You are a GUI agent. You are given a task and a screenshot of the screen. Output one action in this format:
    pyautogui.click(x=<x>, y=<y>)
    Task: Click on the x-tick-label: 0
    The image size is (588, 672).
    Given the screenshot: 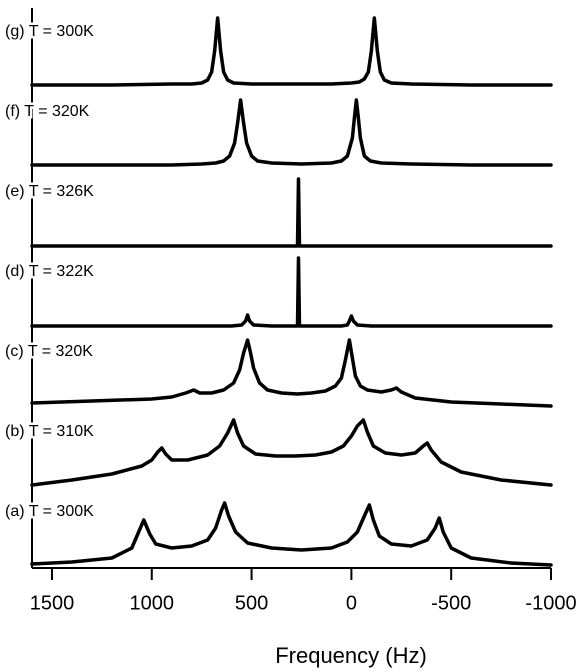 What is the action you would take?
    pyautogui.click(x=351, y=603)
    